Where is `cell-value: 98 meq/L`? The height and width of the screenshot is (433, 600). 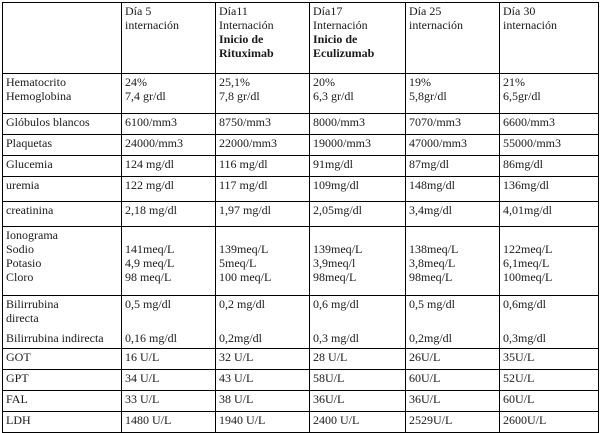
cell-value: 98 meq/L is located at coordinates (148, 277).